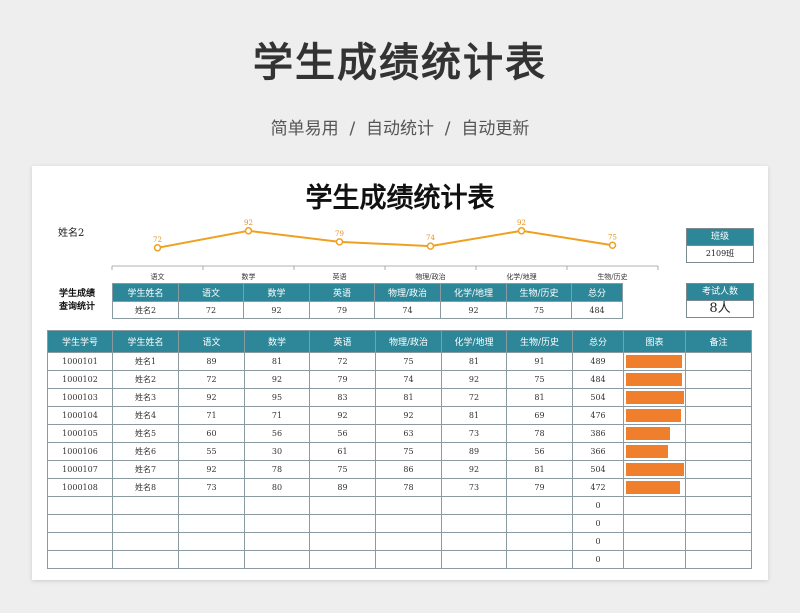 The image size is (800, 613). What do you see at coordinates (80, 397) in the screenshot?
I see `student-id-cell: 1000103` at bounding box center [80, 397].